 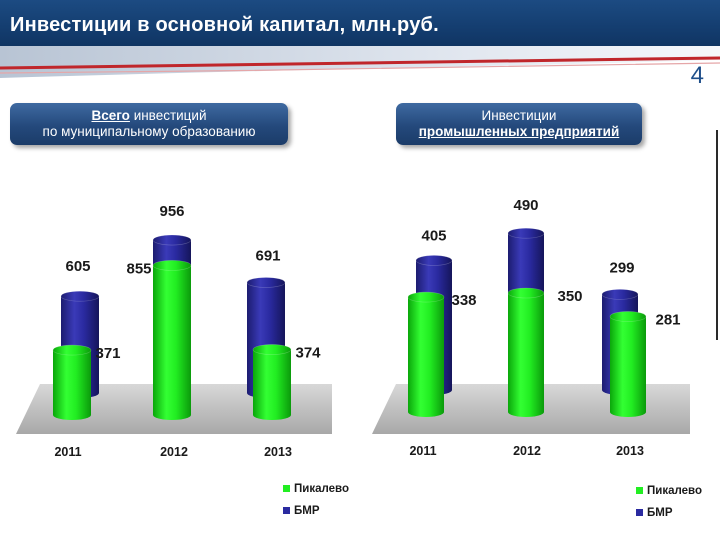 What do you see at coordinates (674, 491) in the screenshot?
I see `chart-2-legend-label-1: Пикалево` at bounding box center [674, 491].